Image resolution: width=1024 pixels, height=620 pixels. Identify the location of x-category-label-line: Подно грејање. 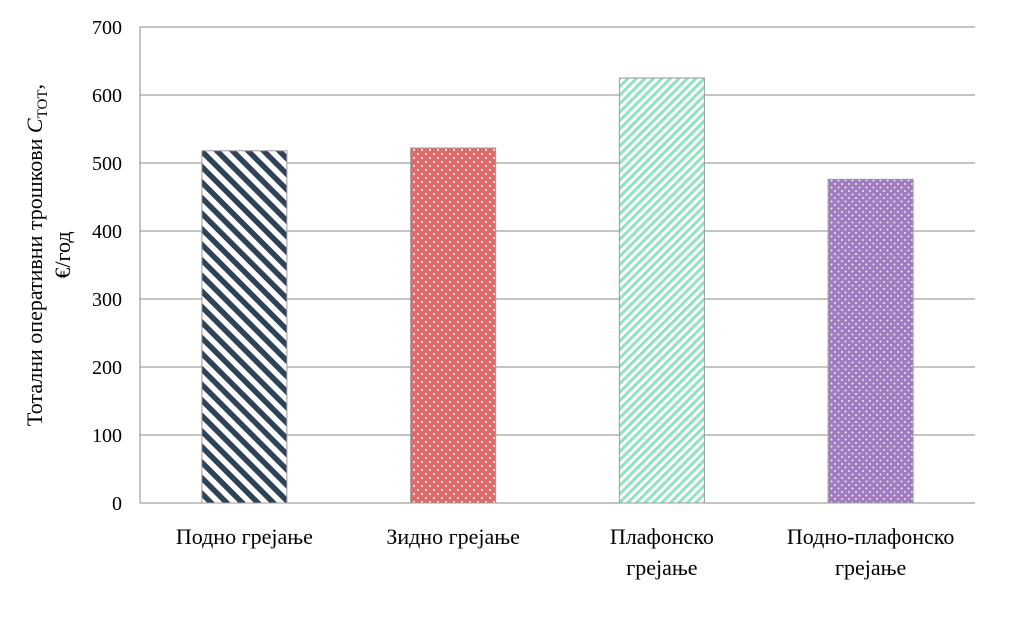
(244, 536).